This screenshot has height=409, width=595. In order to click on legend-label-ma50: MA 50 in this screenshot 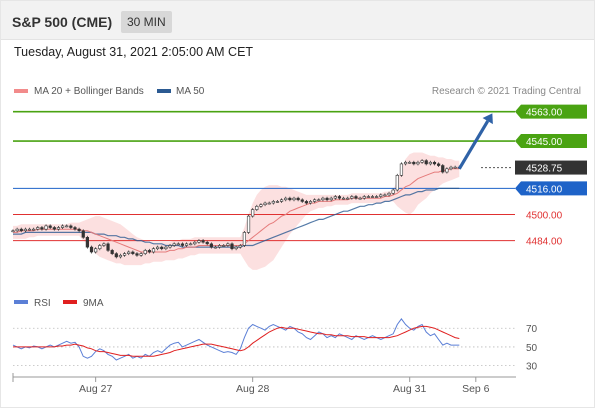, I will do `click(190, 91)`.